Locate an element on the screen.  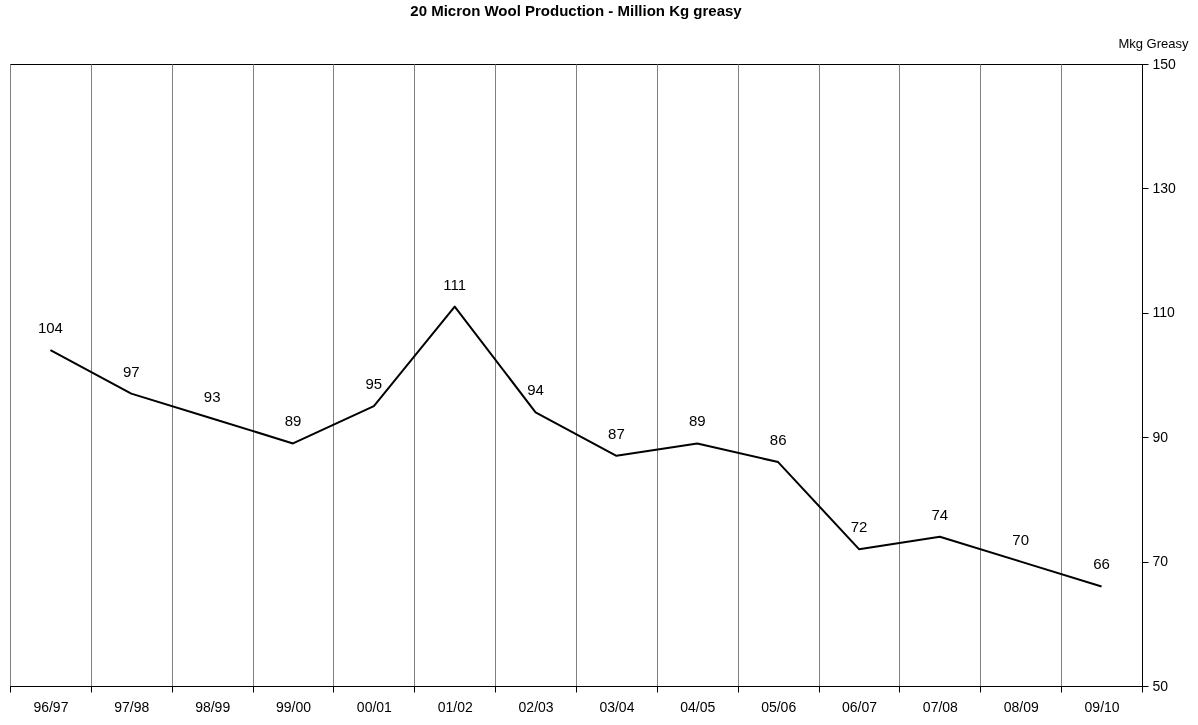
data-label: 97 is located at coordinates (131, 371).